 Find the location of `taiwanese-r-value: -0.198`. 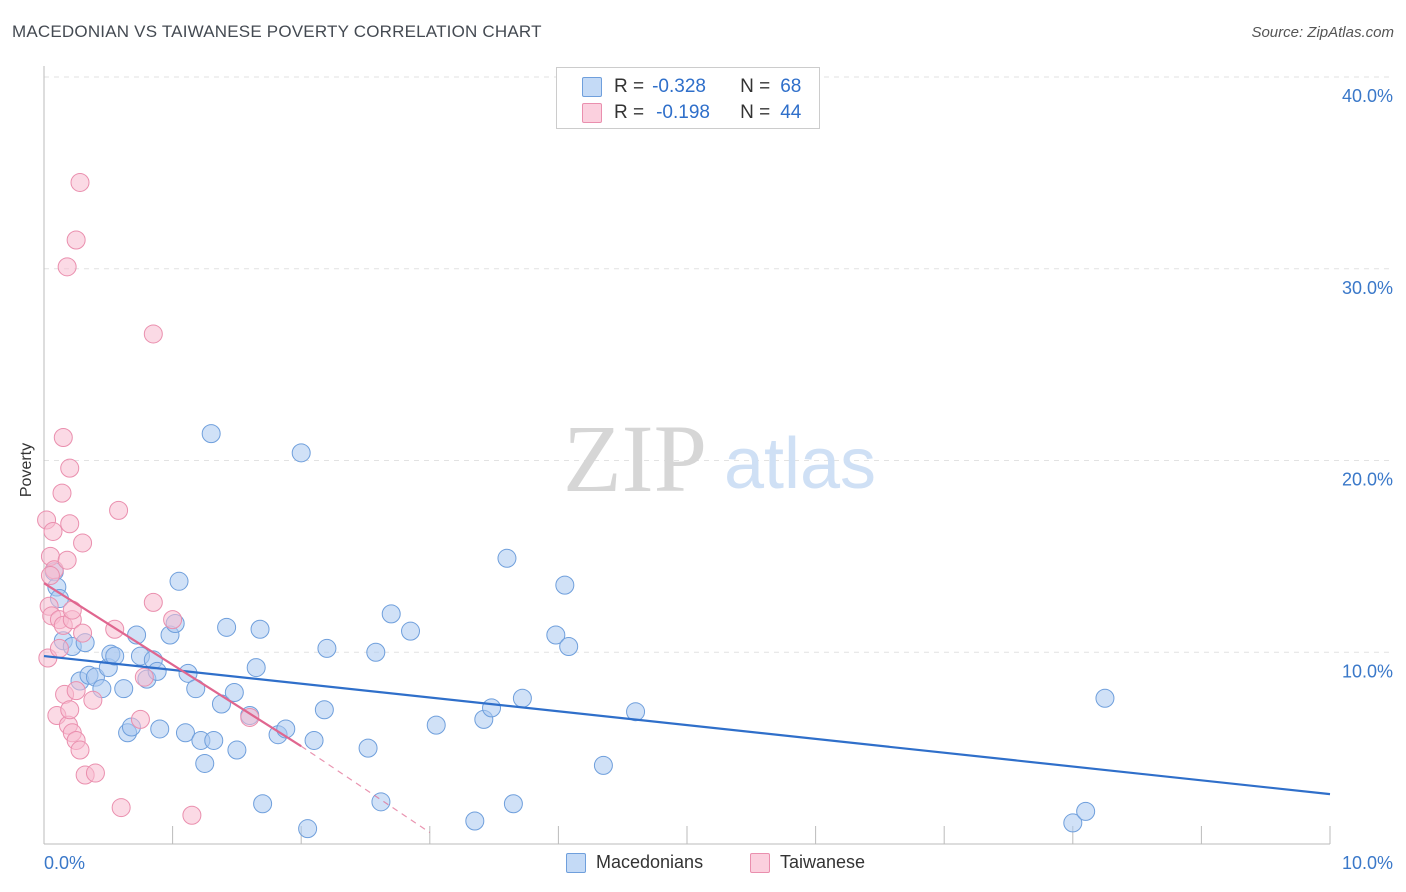

taiwanese-r-value: -0.198 is located at coordinates (683, 112).